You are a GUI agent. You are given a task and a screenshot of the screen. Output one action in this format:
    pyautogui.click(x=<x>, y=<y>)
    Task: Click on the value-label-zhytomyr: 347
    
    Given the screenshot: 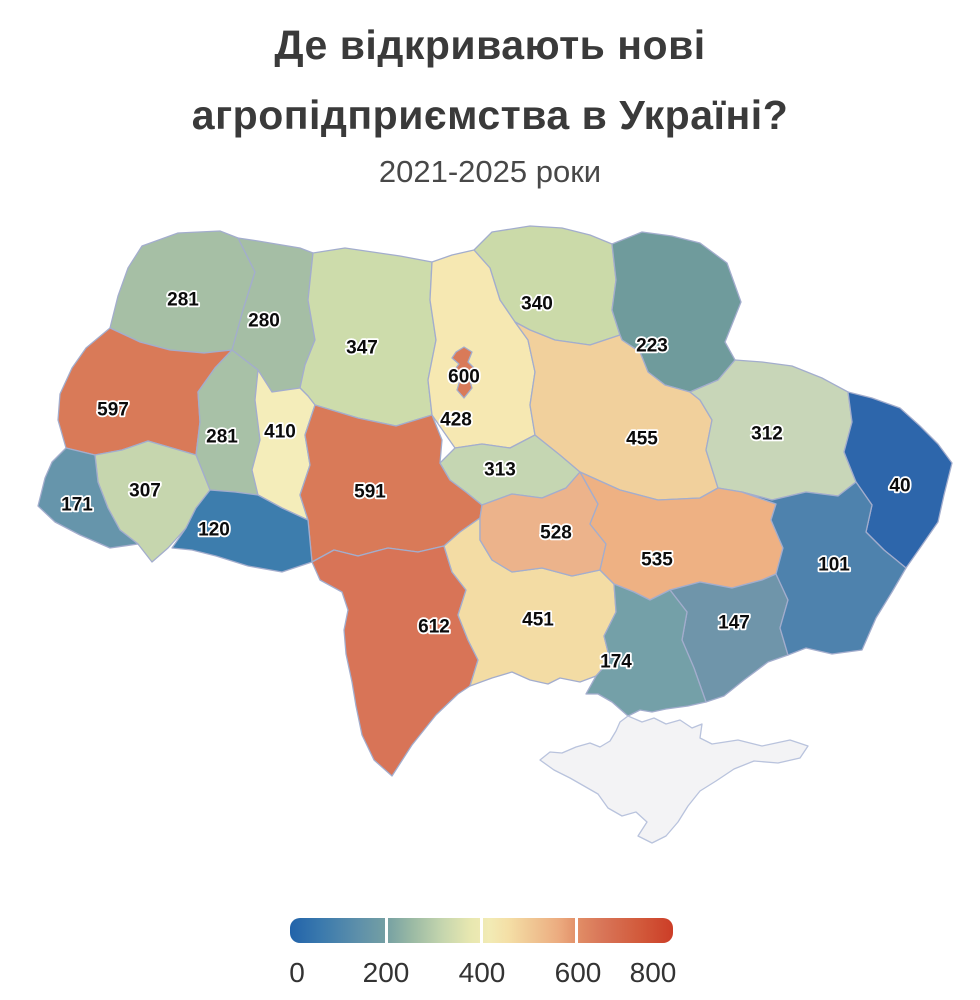 What is the action you would take?
    pyautogui.click(x=362, y=348)
    